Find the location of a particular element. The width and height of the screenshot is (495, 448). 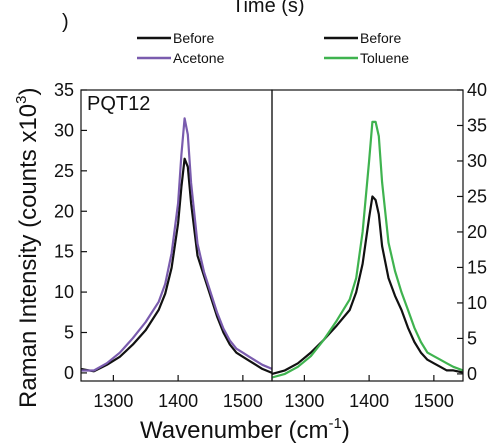

y-axis-title-end: ) is located at coordinates (28, 92).